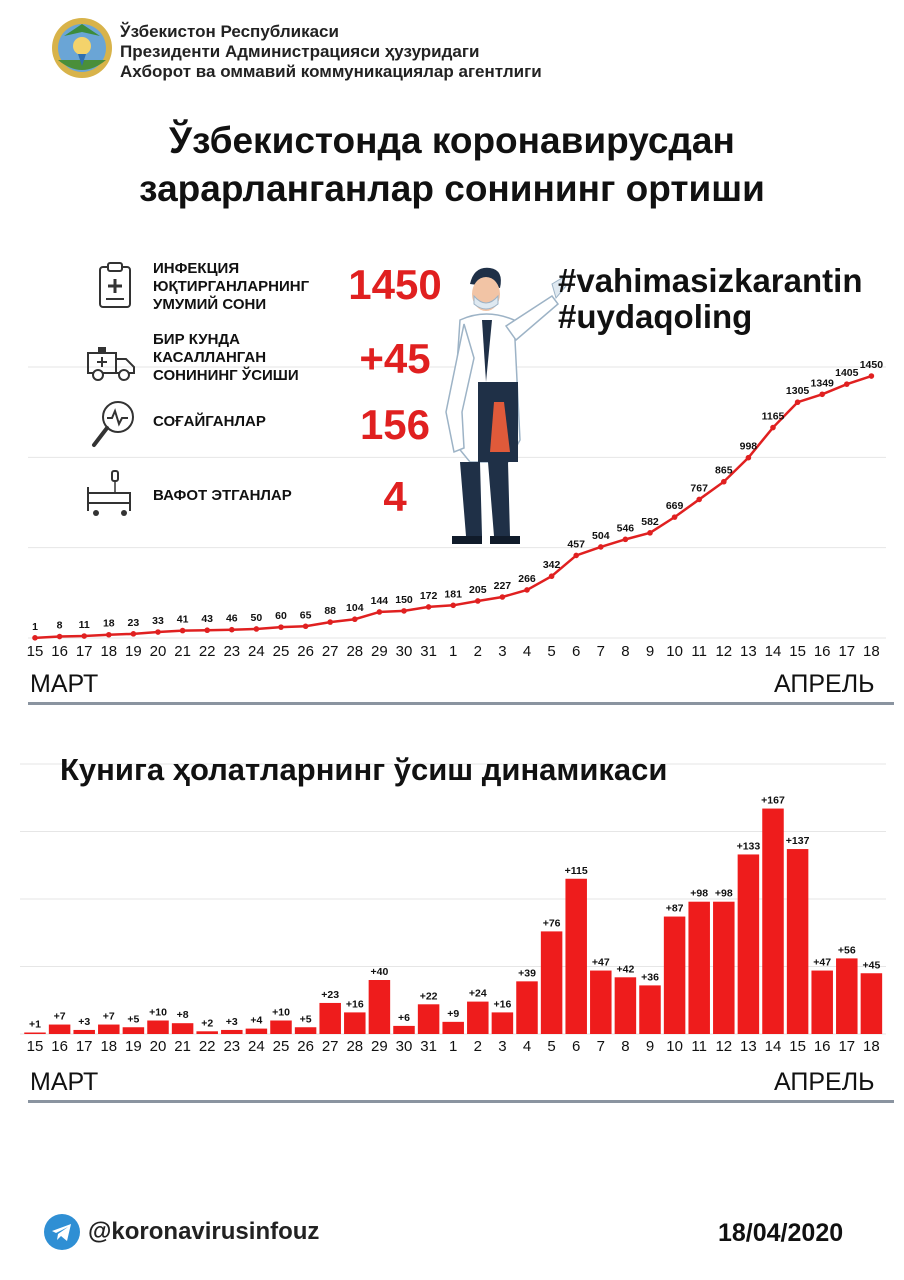 This screenshot has width=904, height=1280. Describe the element at coordinates (62, 1232) in the screenshot. I see `telegram-icon` at that location.